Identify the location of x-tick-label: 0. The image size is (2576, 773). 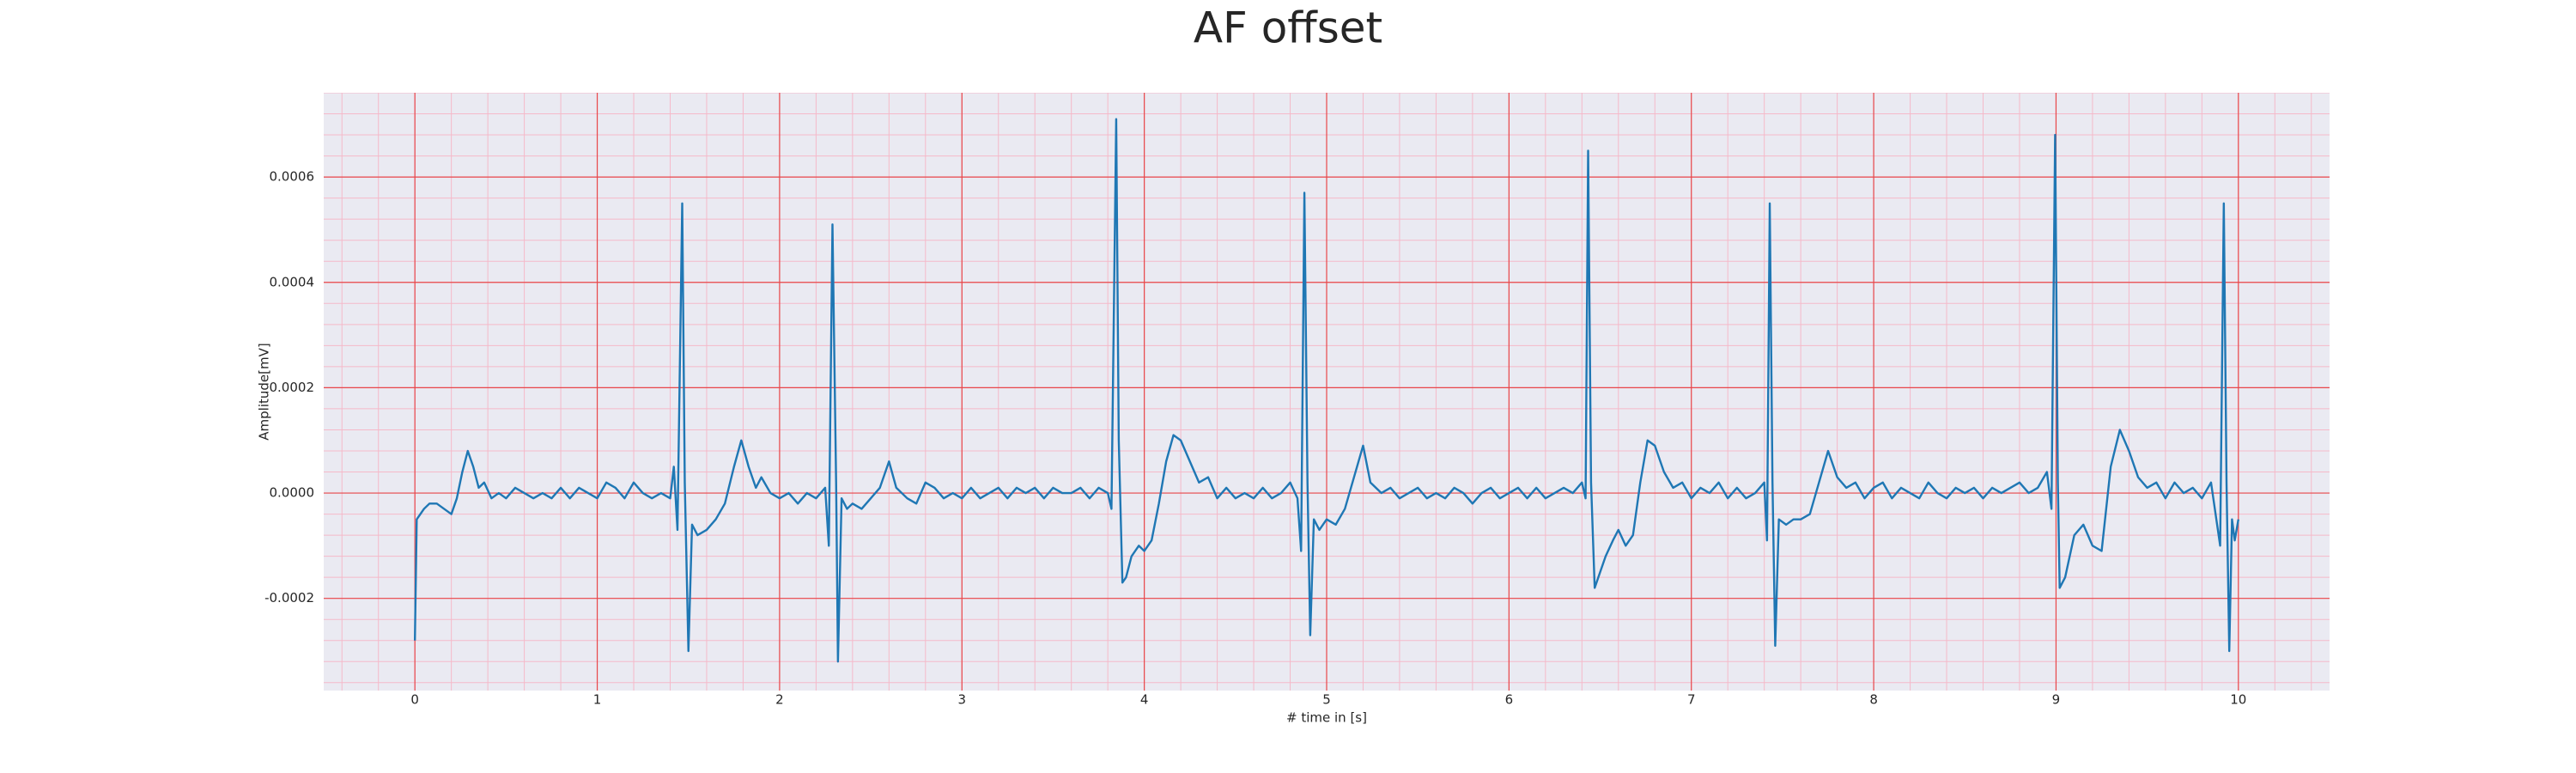
(414, 700).